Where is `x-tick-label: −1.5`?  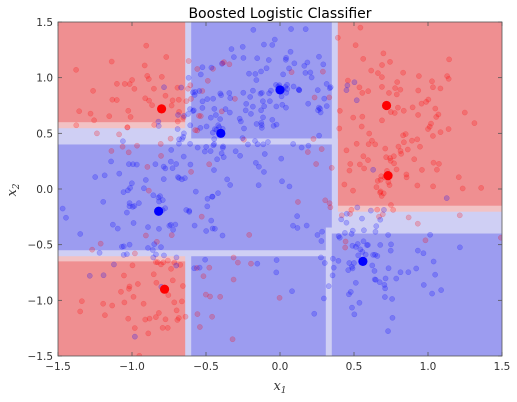 x-tick-label: −1.5 is located at coordinates (58, 367).